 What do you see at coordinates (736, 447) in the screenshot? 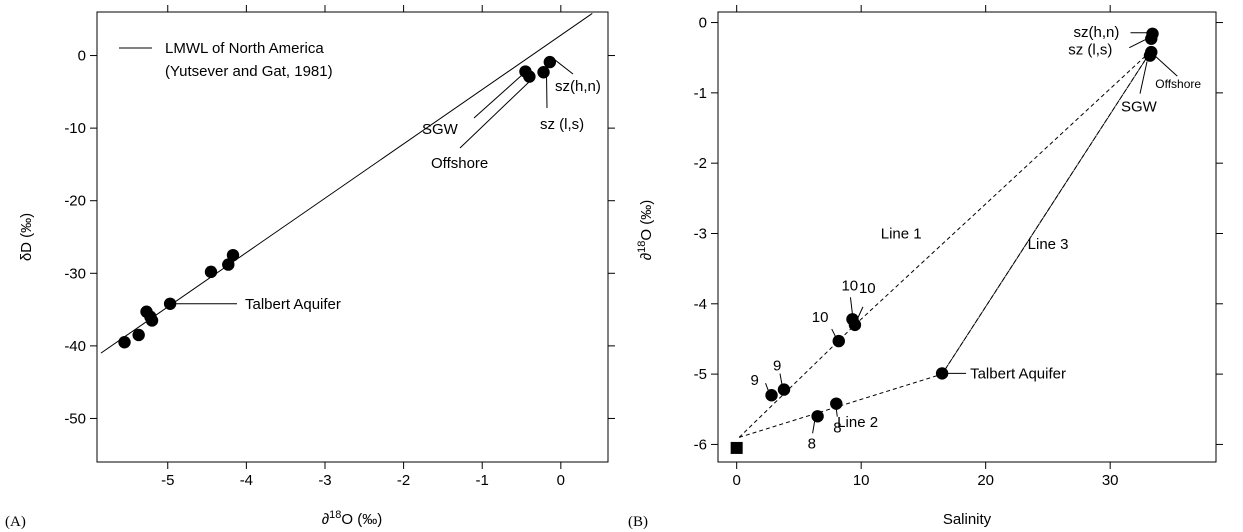
I see `data-point-square` at bounding box center [736, 447].